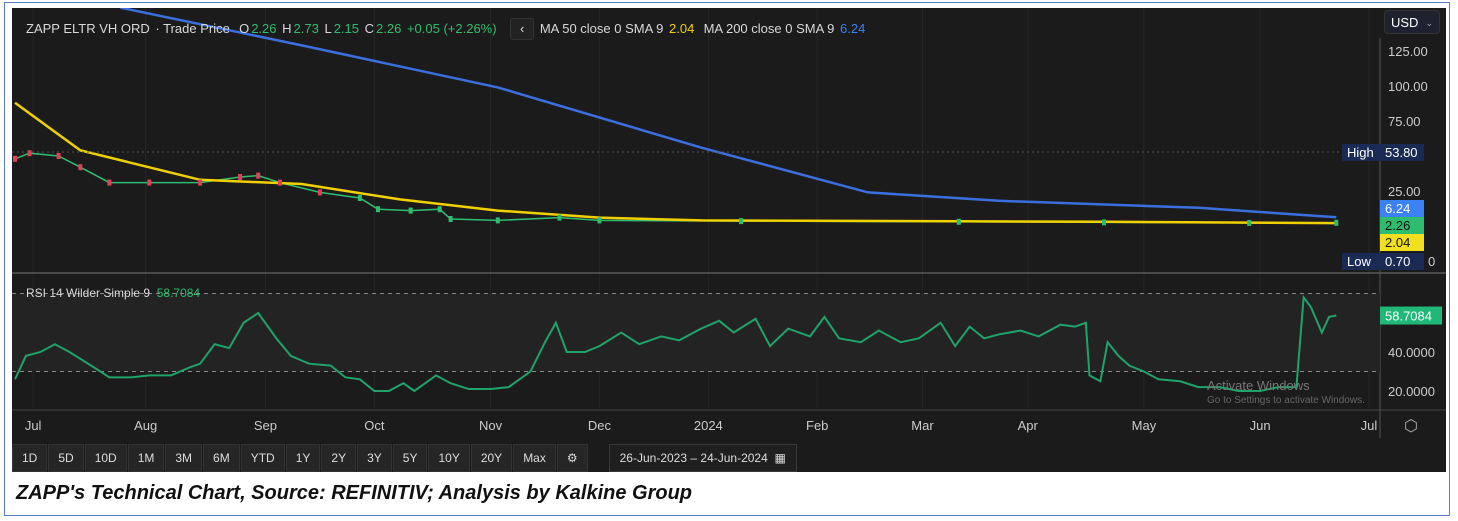  I want to click on period-button-6m: 6M, so click(221, 458).